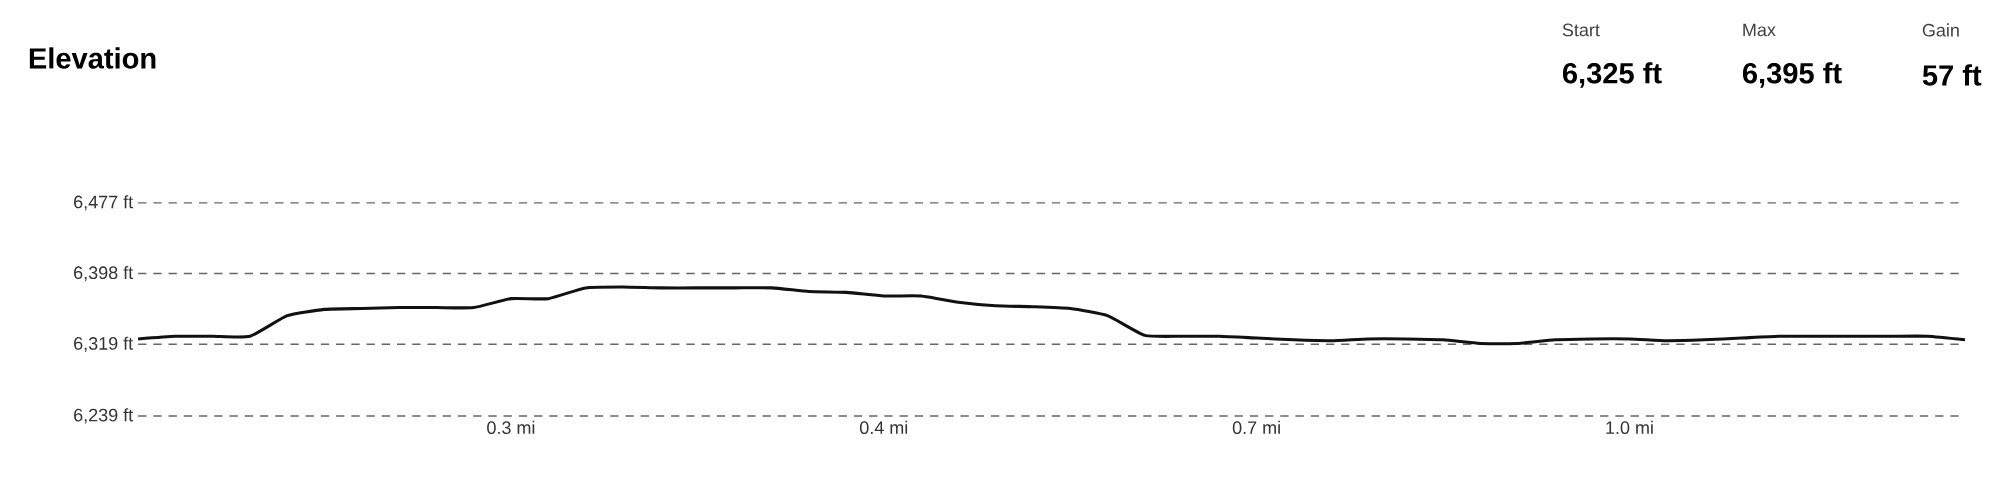  What do you see at coordinates (1581, 30) in the screenshot?
I see `text: Start` at bounding box center [1581, 30].